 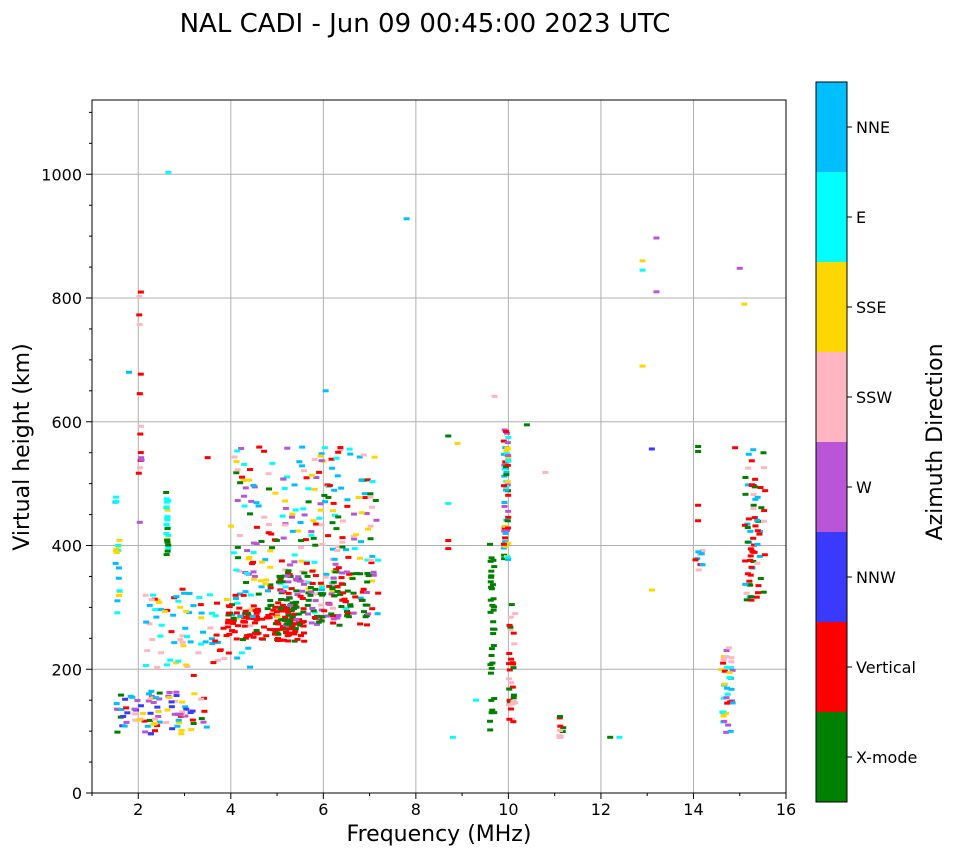 I want to click on colorbar-label: NNE, so click(x=873, y=127).